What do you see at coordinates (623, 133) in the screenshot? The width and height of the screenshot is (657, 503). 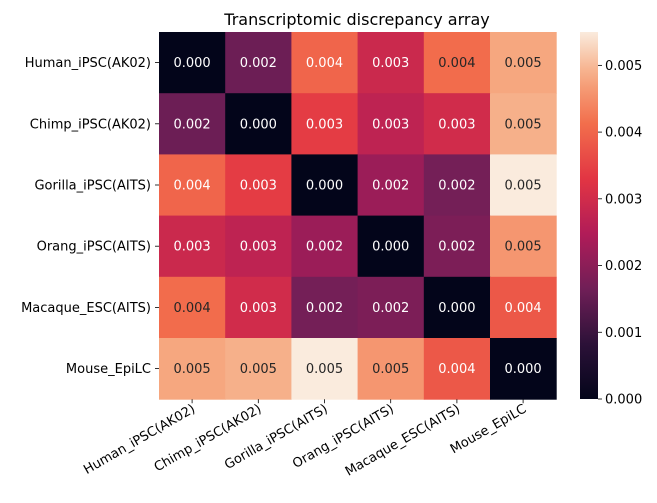 I see `colorbar-tick-label: 0.004` at bounding box center [623, 133].